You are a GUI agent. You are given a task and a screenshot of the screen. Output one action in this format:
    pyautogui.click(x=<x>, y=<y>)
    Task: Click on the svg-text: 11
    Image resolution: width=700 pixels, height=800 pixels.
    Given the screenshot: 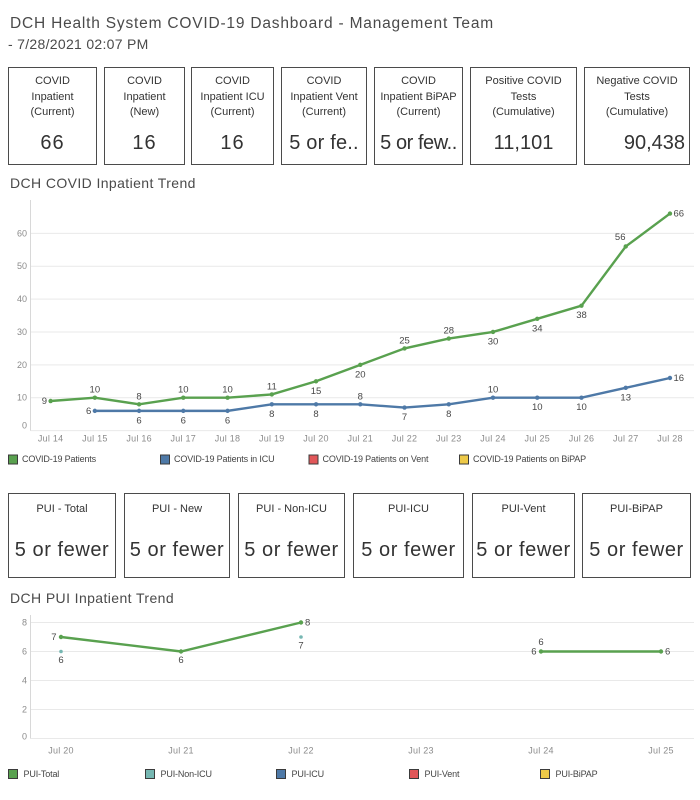 What is the action you would take?
    pyautogui.click(x=272, y=386)
    